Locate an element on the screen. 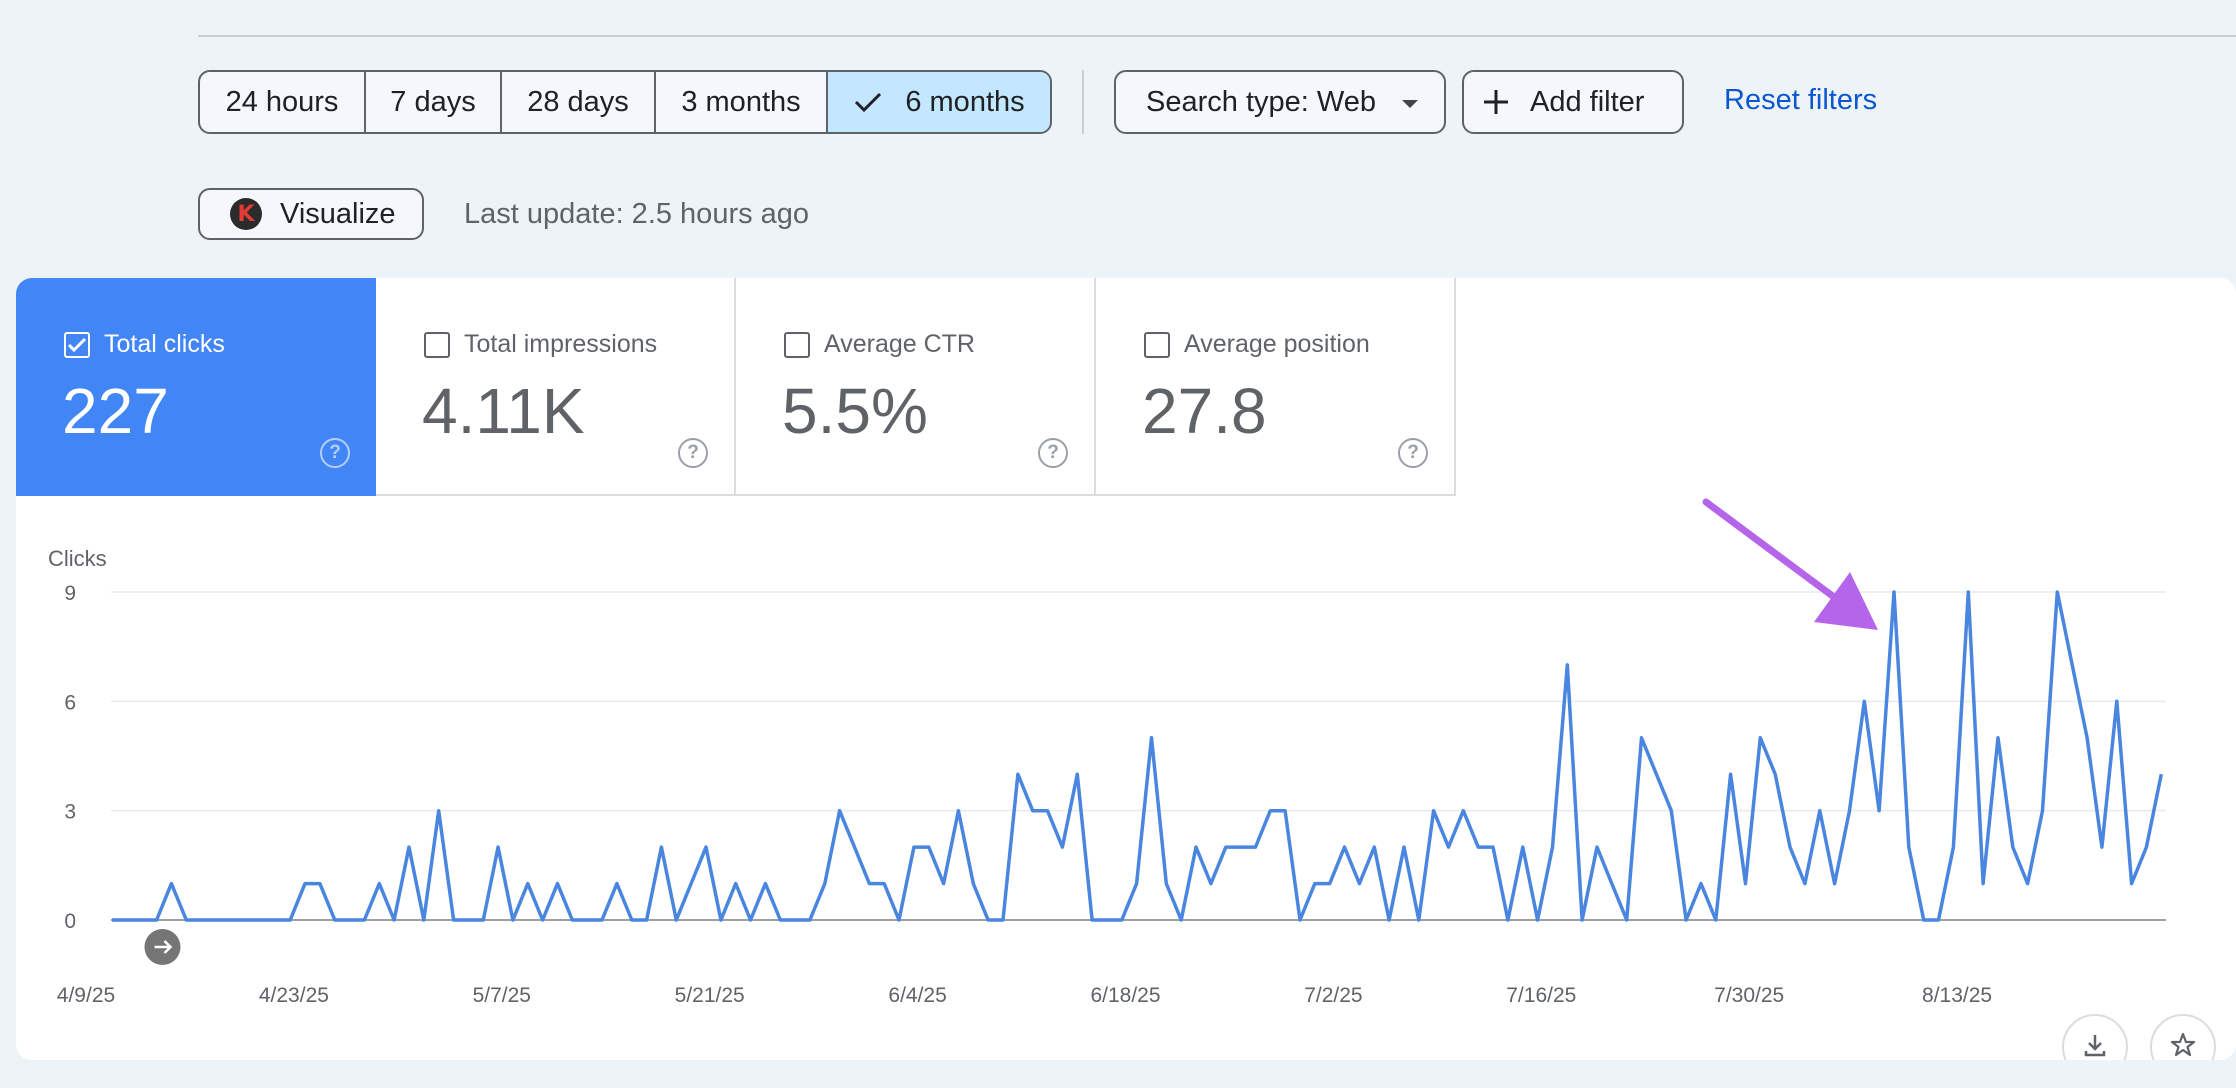 This screenshot has width=2236, height=1088. visualize-button: K Visualize is located at coordinates (311, 214).